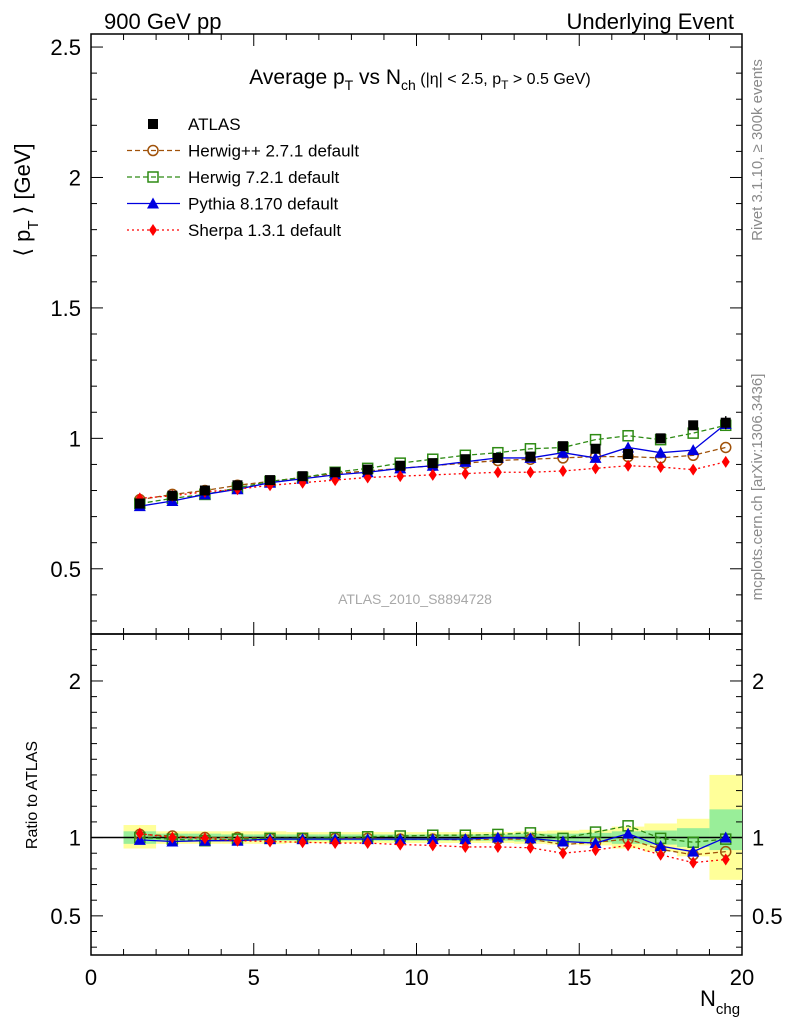 This screenshot has height=1024, width=786. What do you see at coordinates (65, 308) in the screenshot?
I see `y-tick-label: 1.5` at bounding box center [65, 308].